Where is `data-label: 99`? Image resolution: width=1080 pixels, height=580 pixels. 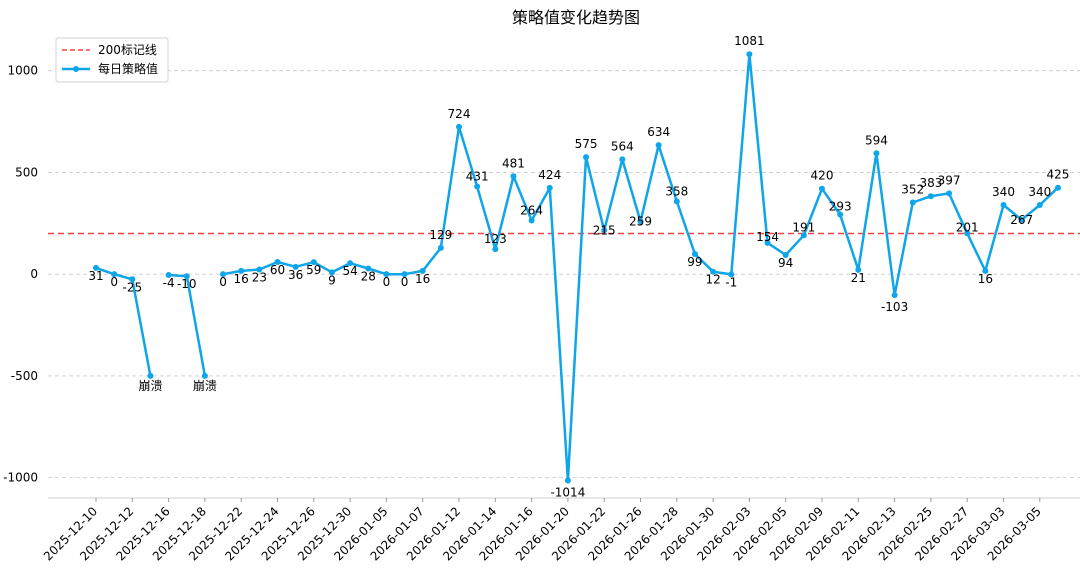
data-label: 99 is located at coordinates (694, 262).